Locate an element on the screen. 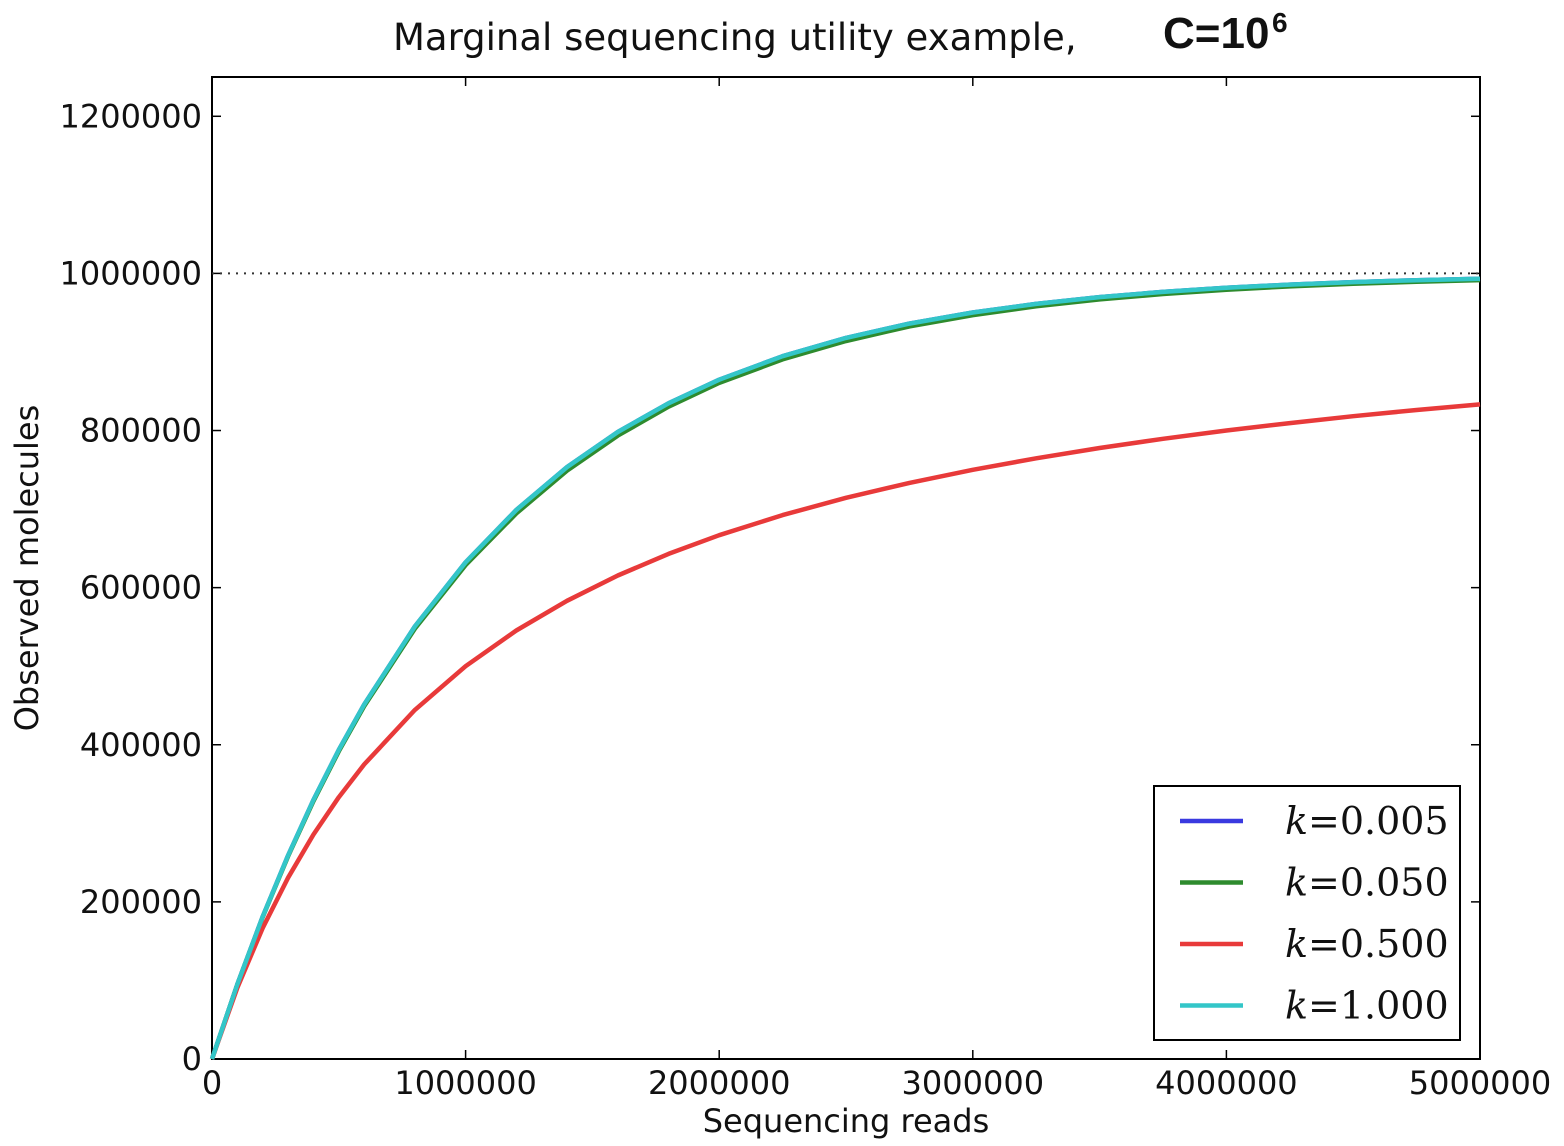 The image size is (1564, 1146). chart-title-emphasis: C=10 is located at coordinates (1216, 33).